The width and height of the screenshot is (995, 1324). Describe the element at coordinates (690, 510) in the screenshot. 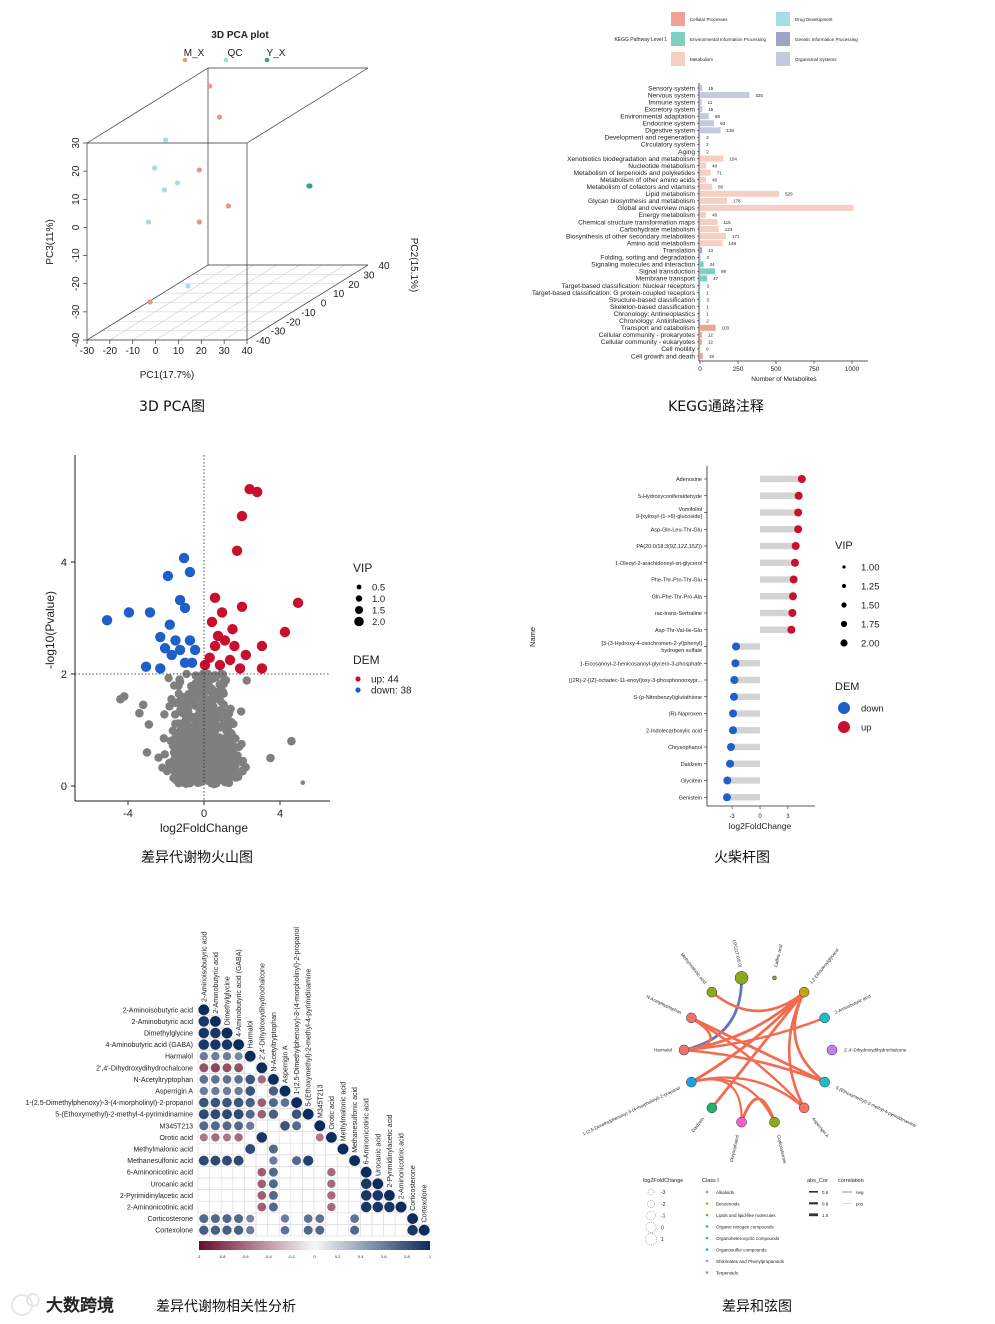

I see `lollipop-item-label: Vomifoliol` at that location.